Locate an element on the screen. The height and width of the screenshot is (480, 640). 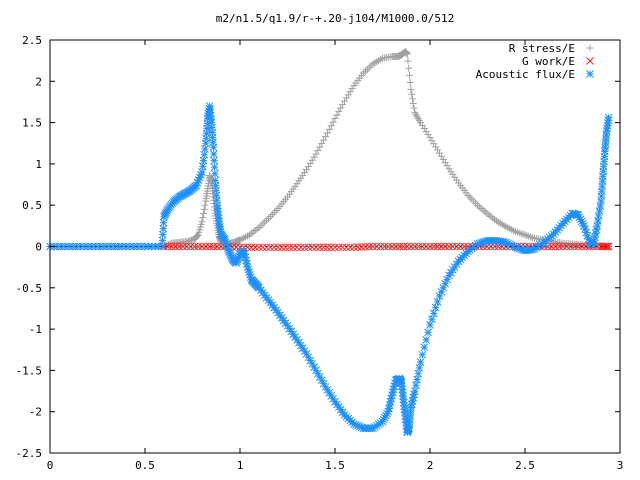
x-tick-label: 0 is located at coordinates (50, 465).